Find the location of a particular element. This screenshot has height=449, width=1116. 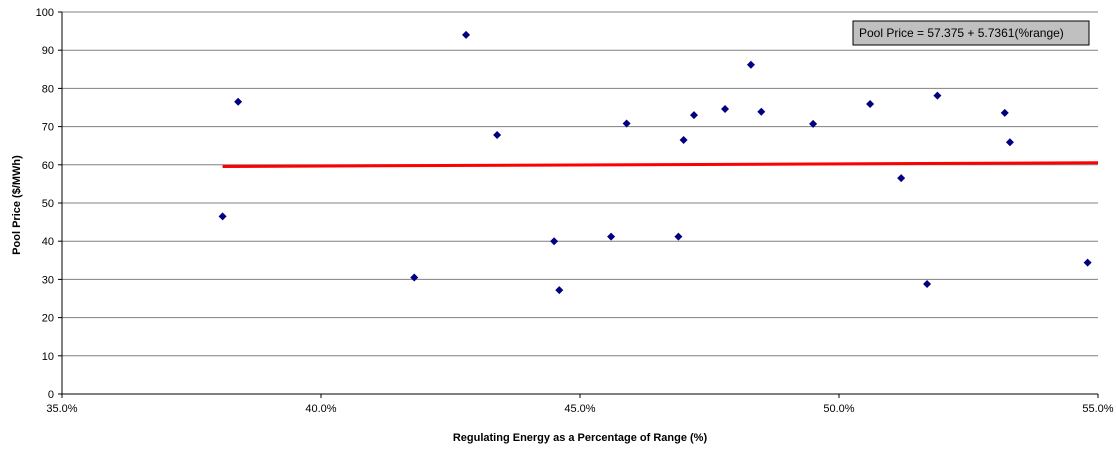

y-axis-title: Pool Price ($/MWh) is located at coordinates (17, 205).